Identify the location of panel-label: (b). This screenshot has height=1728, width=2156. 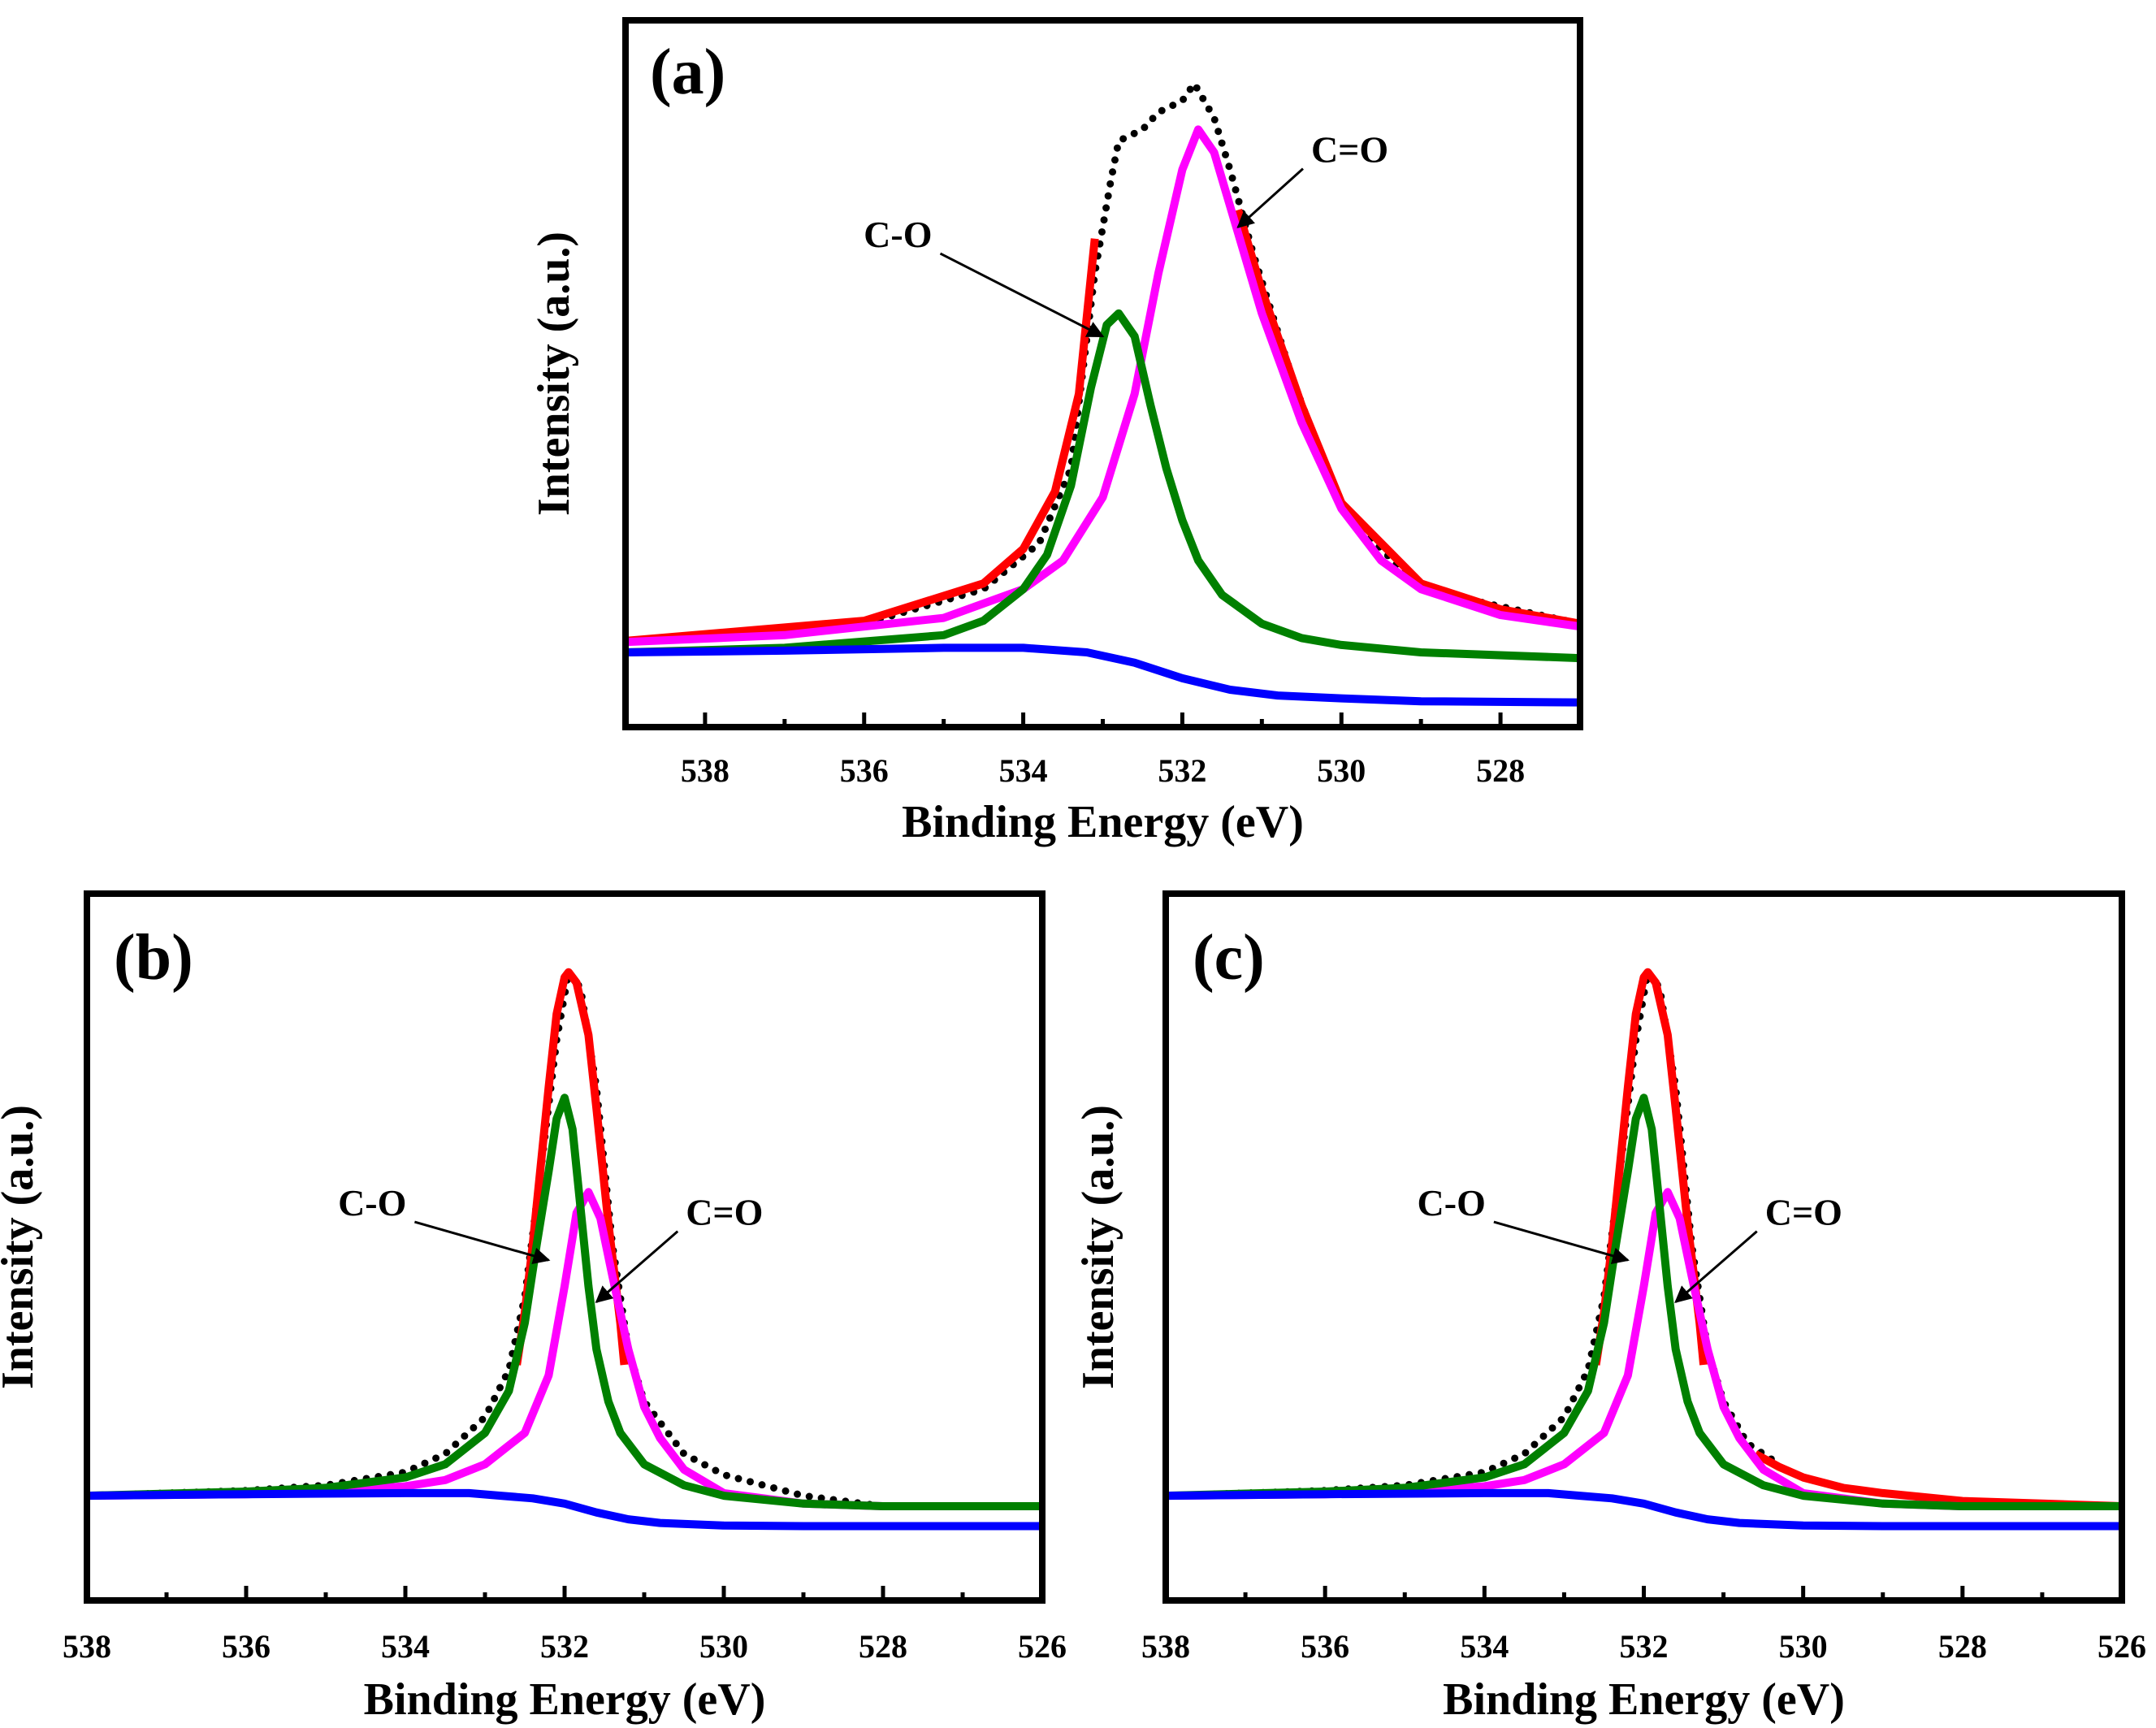
(154, 958).